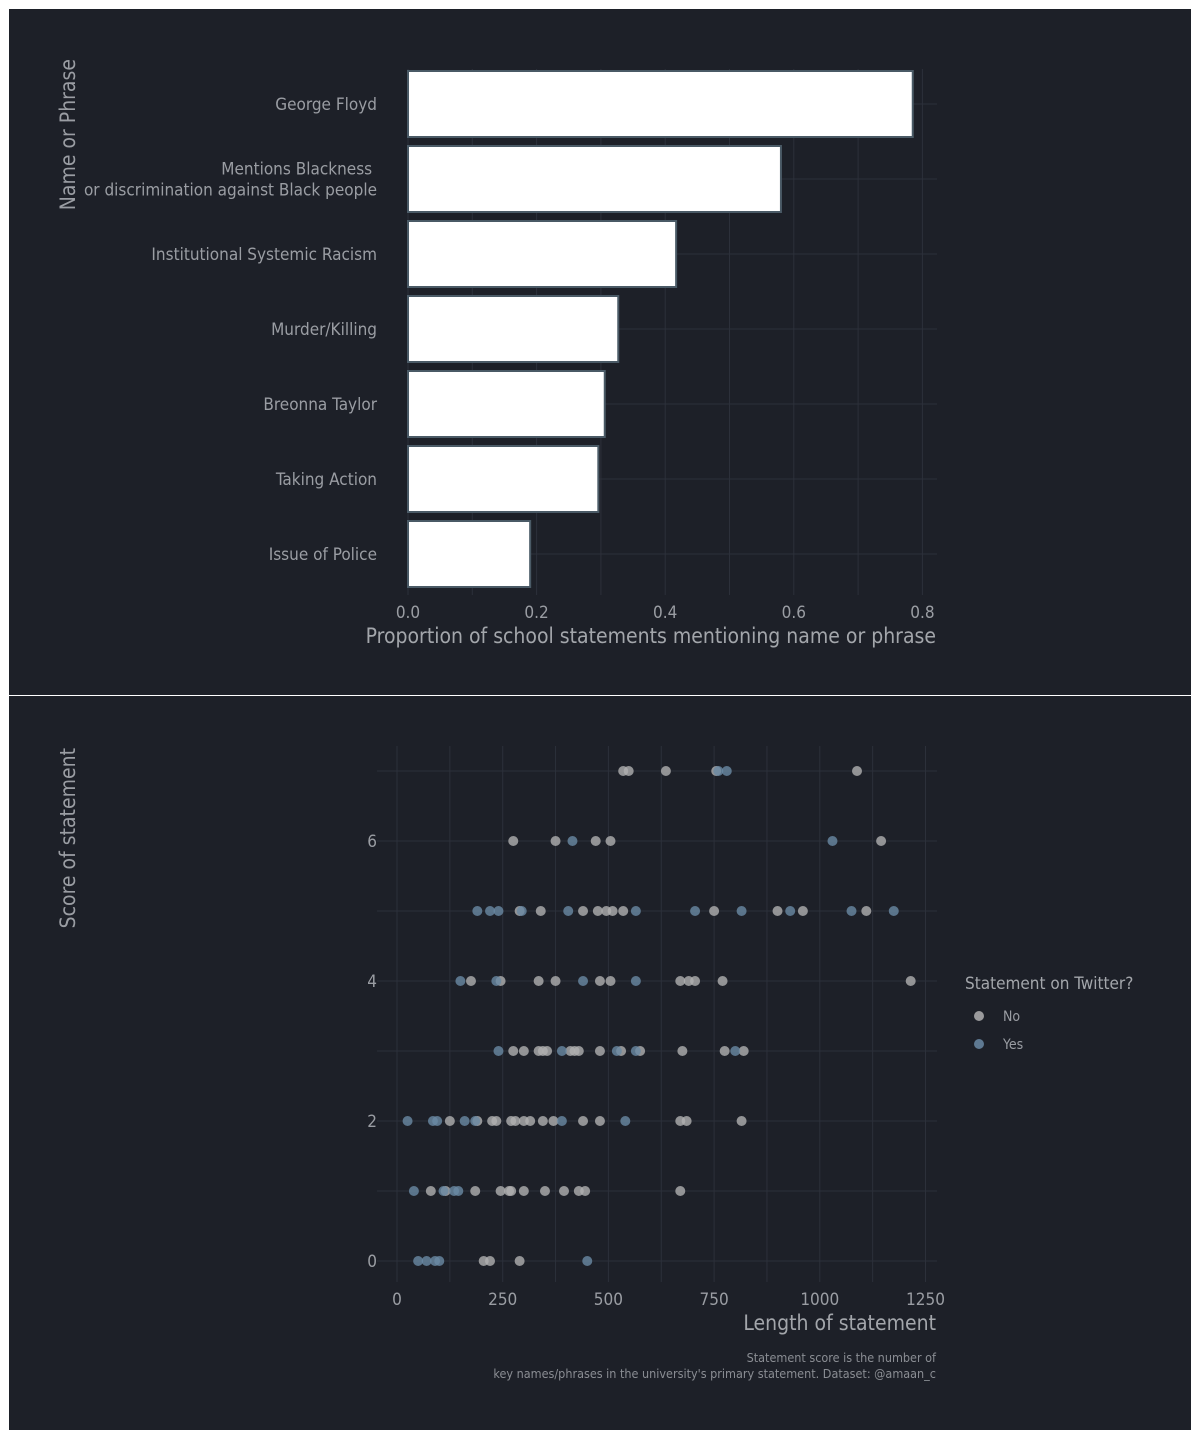  Describe the element at coordinates (842, 1357) in the screenshot. I see `caption-line: Statement score is the number of` at that location.